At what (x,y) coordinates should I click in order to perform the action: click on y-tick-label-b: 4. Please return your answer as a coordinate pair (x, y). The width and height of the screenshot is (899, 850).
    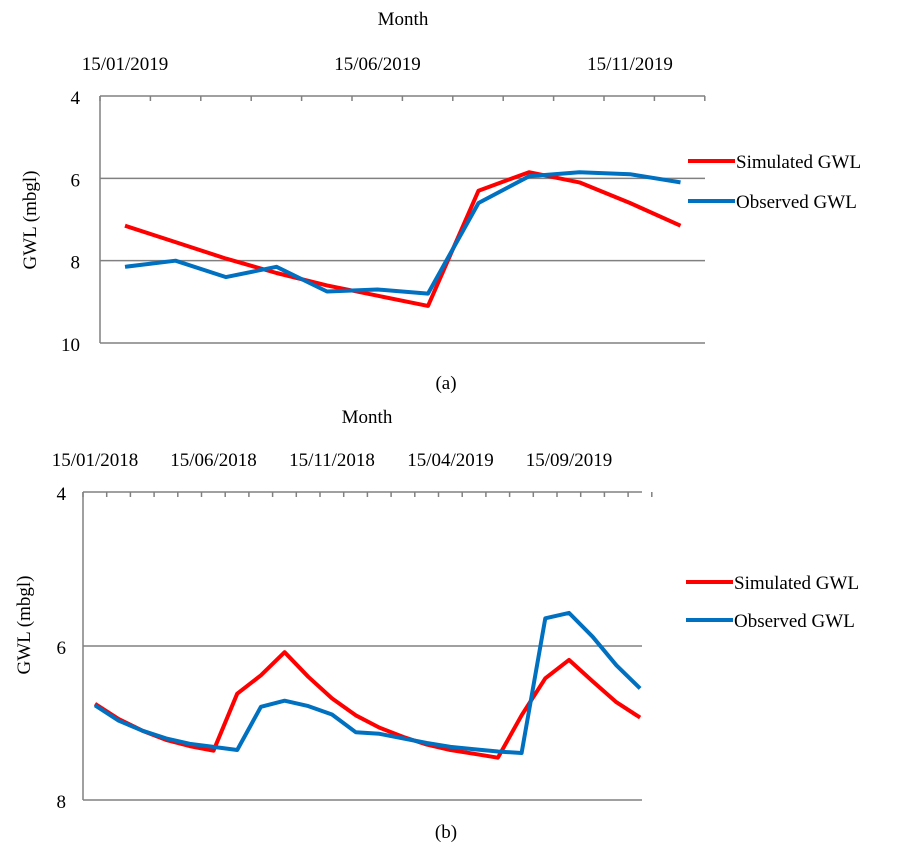
    Looking at the image, I should click on (62, 494).